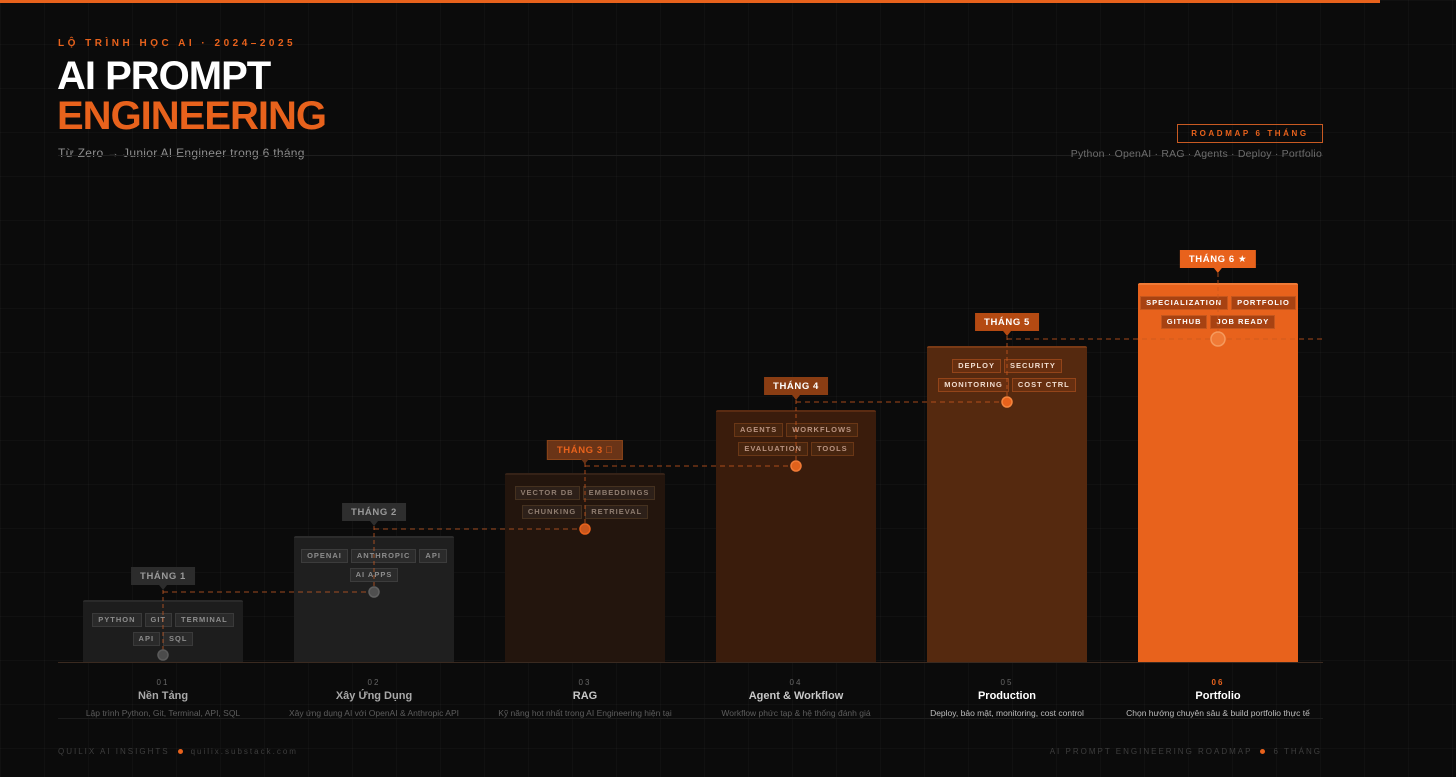 This screenshot has width=1456, height=777. What do you see at coordinates (822, 430) in the screenshot?
I see `skill-tag: WORKFLOWS` at bounding box center [822, 430].